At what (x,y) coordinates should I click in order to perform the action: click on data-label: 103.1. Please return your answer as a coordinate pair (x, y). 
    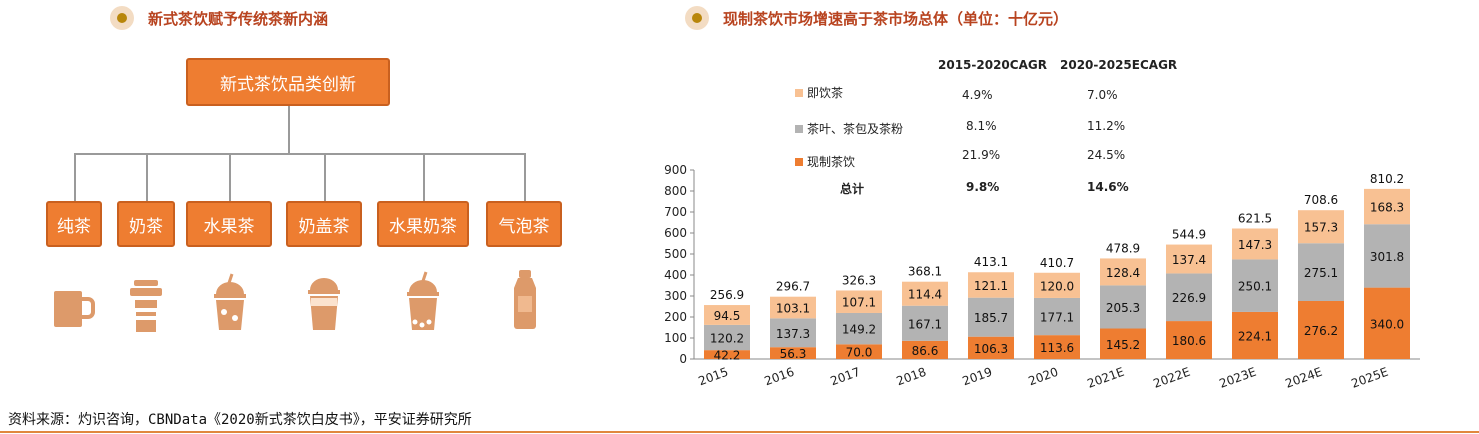
    Looking at the image, I should click on (793, 309).